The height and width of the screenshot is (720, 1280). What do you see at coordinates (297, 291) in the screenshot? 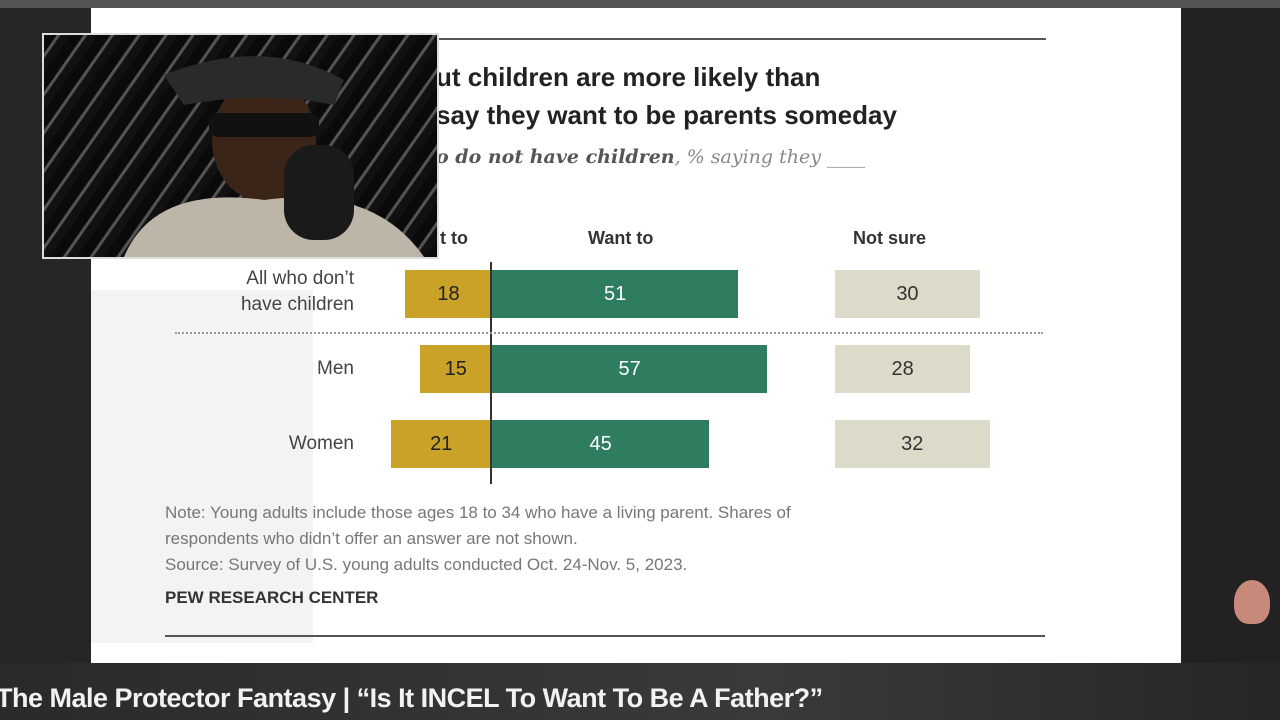
I see `row-label: All who don’t have children` at bounding box center [297, 291].